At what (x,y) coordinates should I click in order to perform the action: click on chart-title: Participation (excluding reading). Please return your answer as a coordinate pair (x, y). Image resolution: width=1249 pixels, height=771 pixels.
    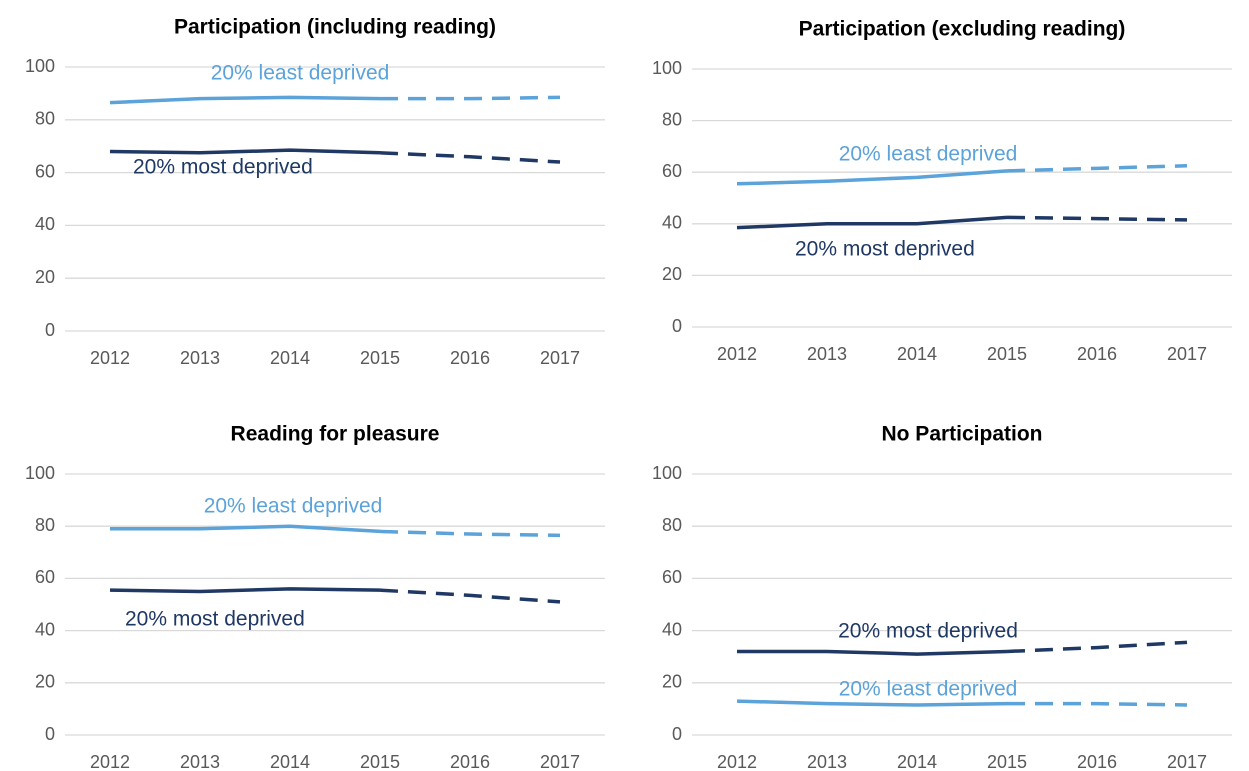
    Looking at the image, I should click on (962, 29).